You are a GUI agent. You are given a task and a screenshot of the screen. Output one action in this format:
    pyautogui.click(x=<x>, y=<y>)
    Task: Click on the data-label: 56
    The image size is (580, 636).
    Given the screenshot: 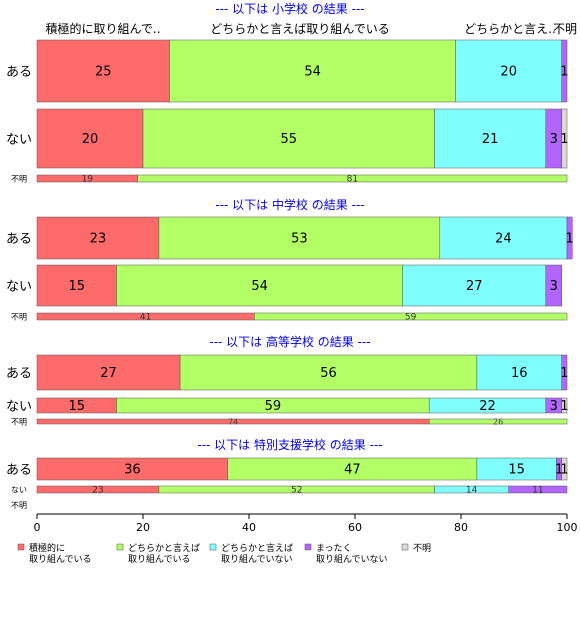 What is the action you would take?
    pyautogui.click(x=328, y=373)
    